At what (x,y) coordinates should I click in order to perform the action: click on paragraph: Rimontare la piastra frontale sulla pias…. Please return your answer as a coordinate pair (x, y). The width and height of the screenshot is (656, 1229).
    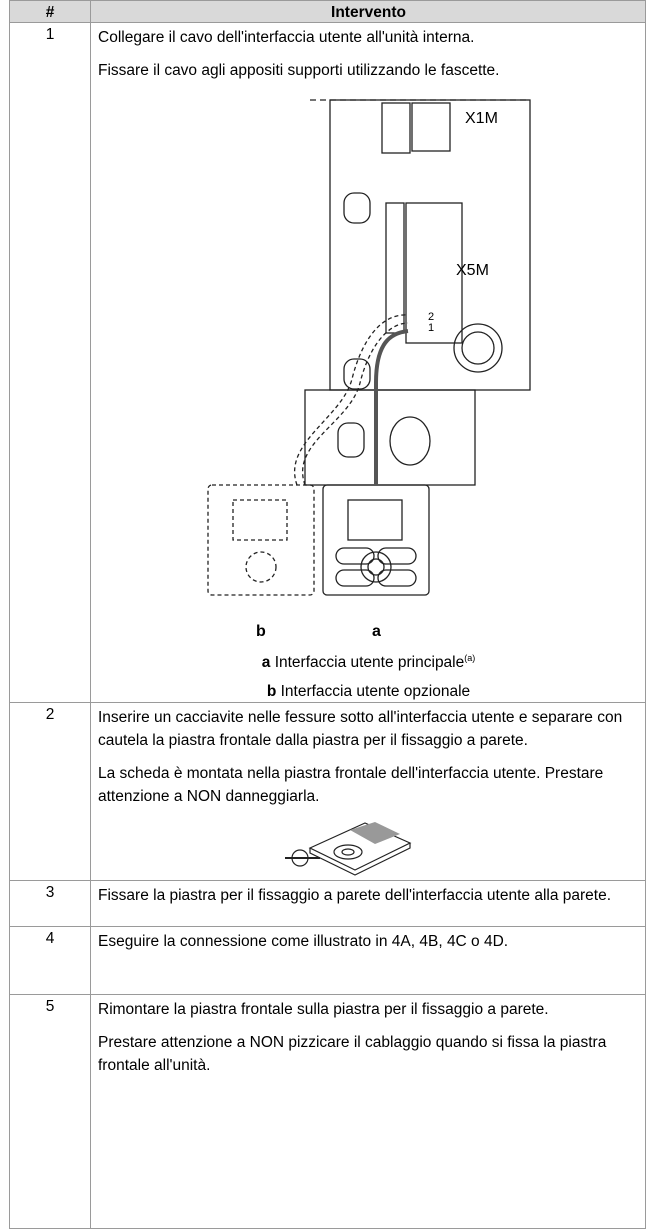
    Looking at the image, I should click on (323, 1009).